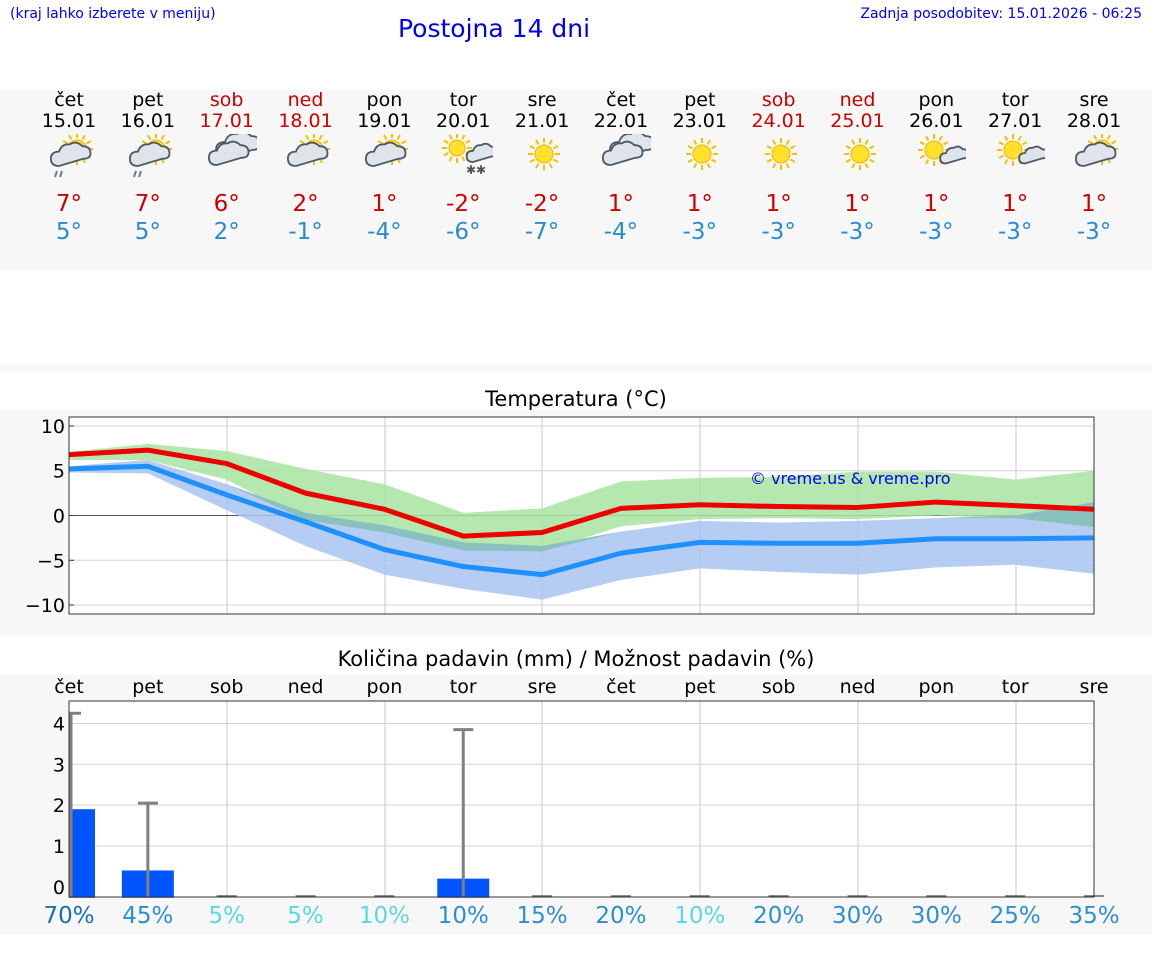 The height and width of the screenshot is (975, 1152). Describe the element at coordinates (778, 121) in the screenshot. I see `day-date: 24.01` at that location.